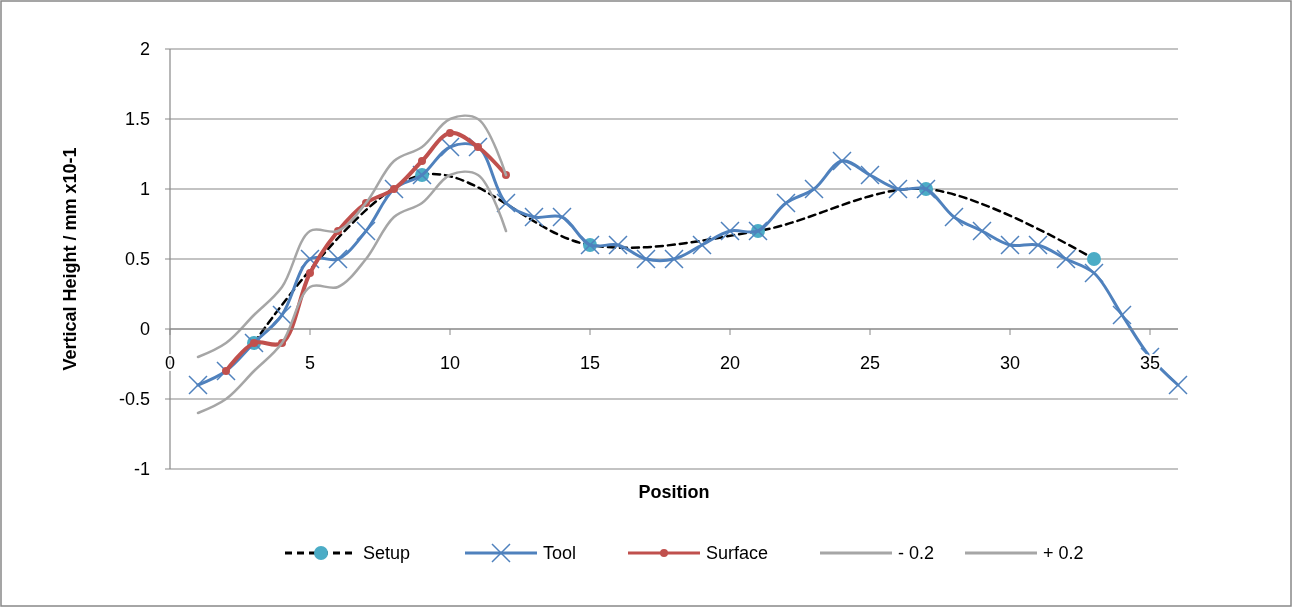 Image resolution: width=1292 pixels, height=607 pixels. I want to click on x-axis-title: Position, so click(674, 492).